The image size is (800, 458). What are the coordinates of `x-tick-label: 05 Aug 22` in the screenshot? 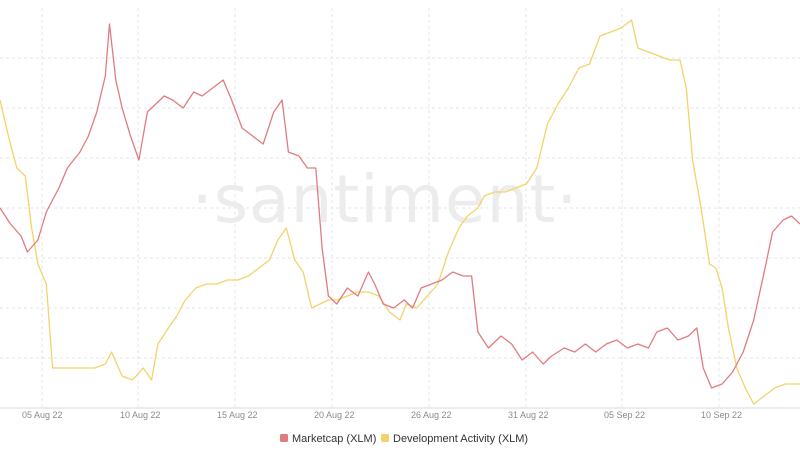 It's located at (42, 415).